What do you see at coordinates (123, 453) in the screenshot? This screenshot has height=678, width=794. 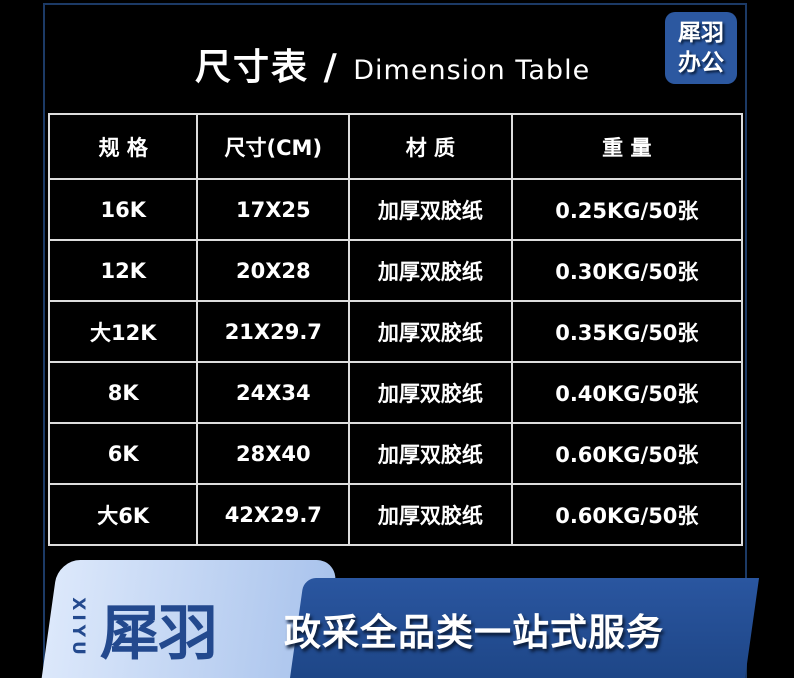 I see `table-cell: 6K` at bounding box center [123, 453].